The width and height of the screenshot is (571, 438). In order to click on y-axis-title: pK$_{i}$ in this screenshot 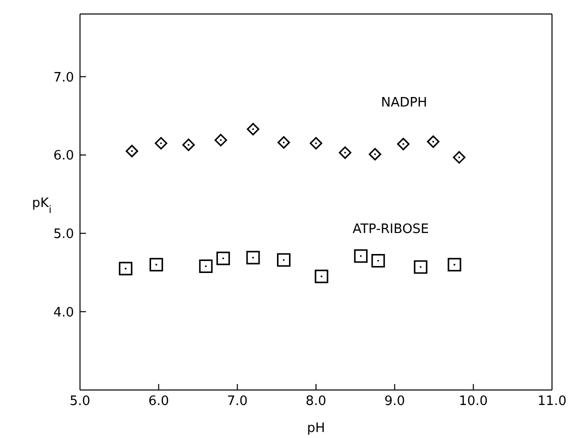, I will do `click(42, 206)`.